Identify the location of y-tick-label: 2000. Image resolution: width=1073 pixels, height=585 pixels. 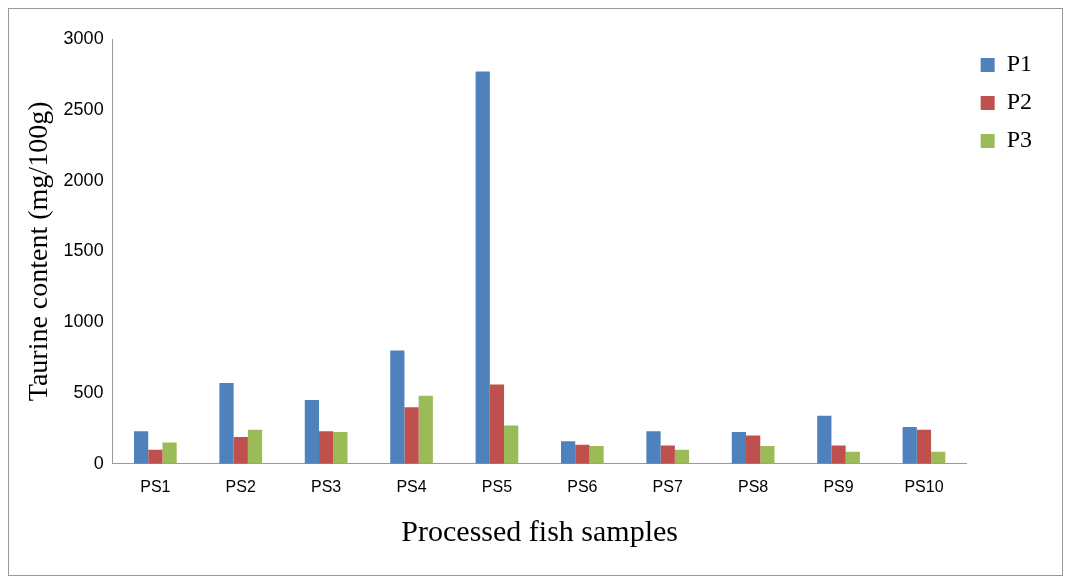
(83, 179).